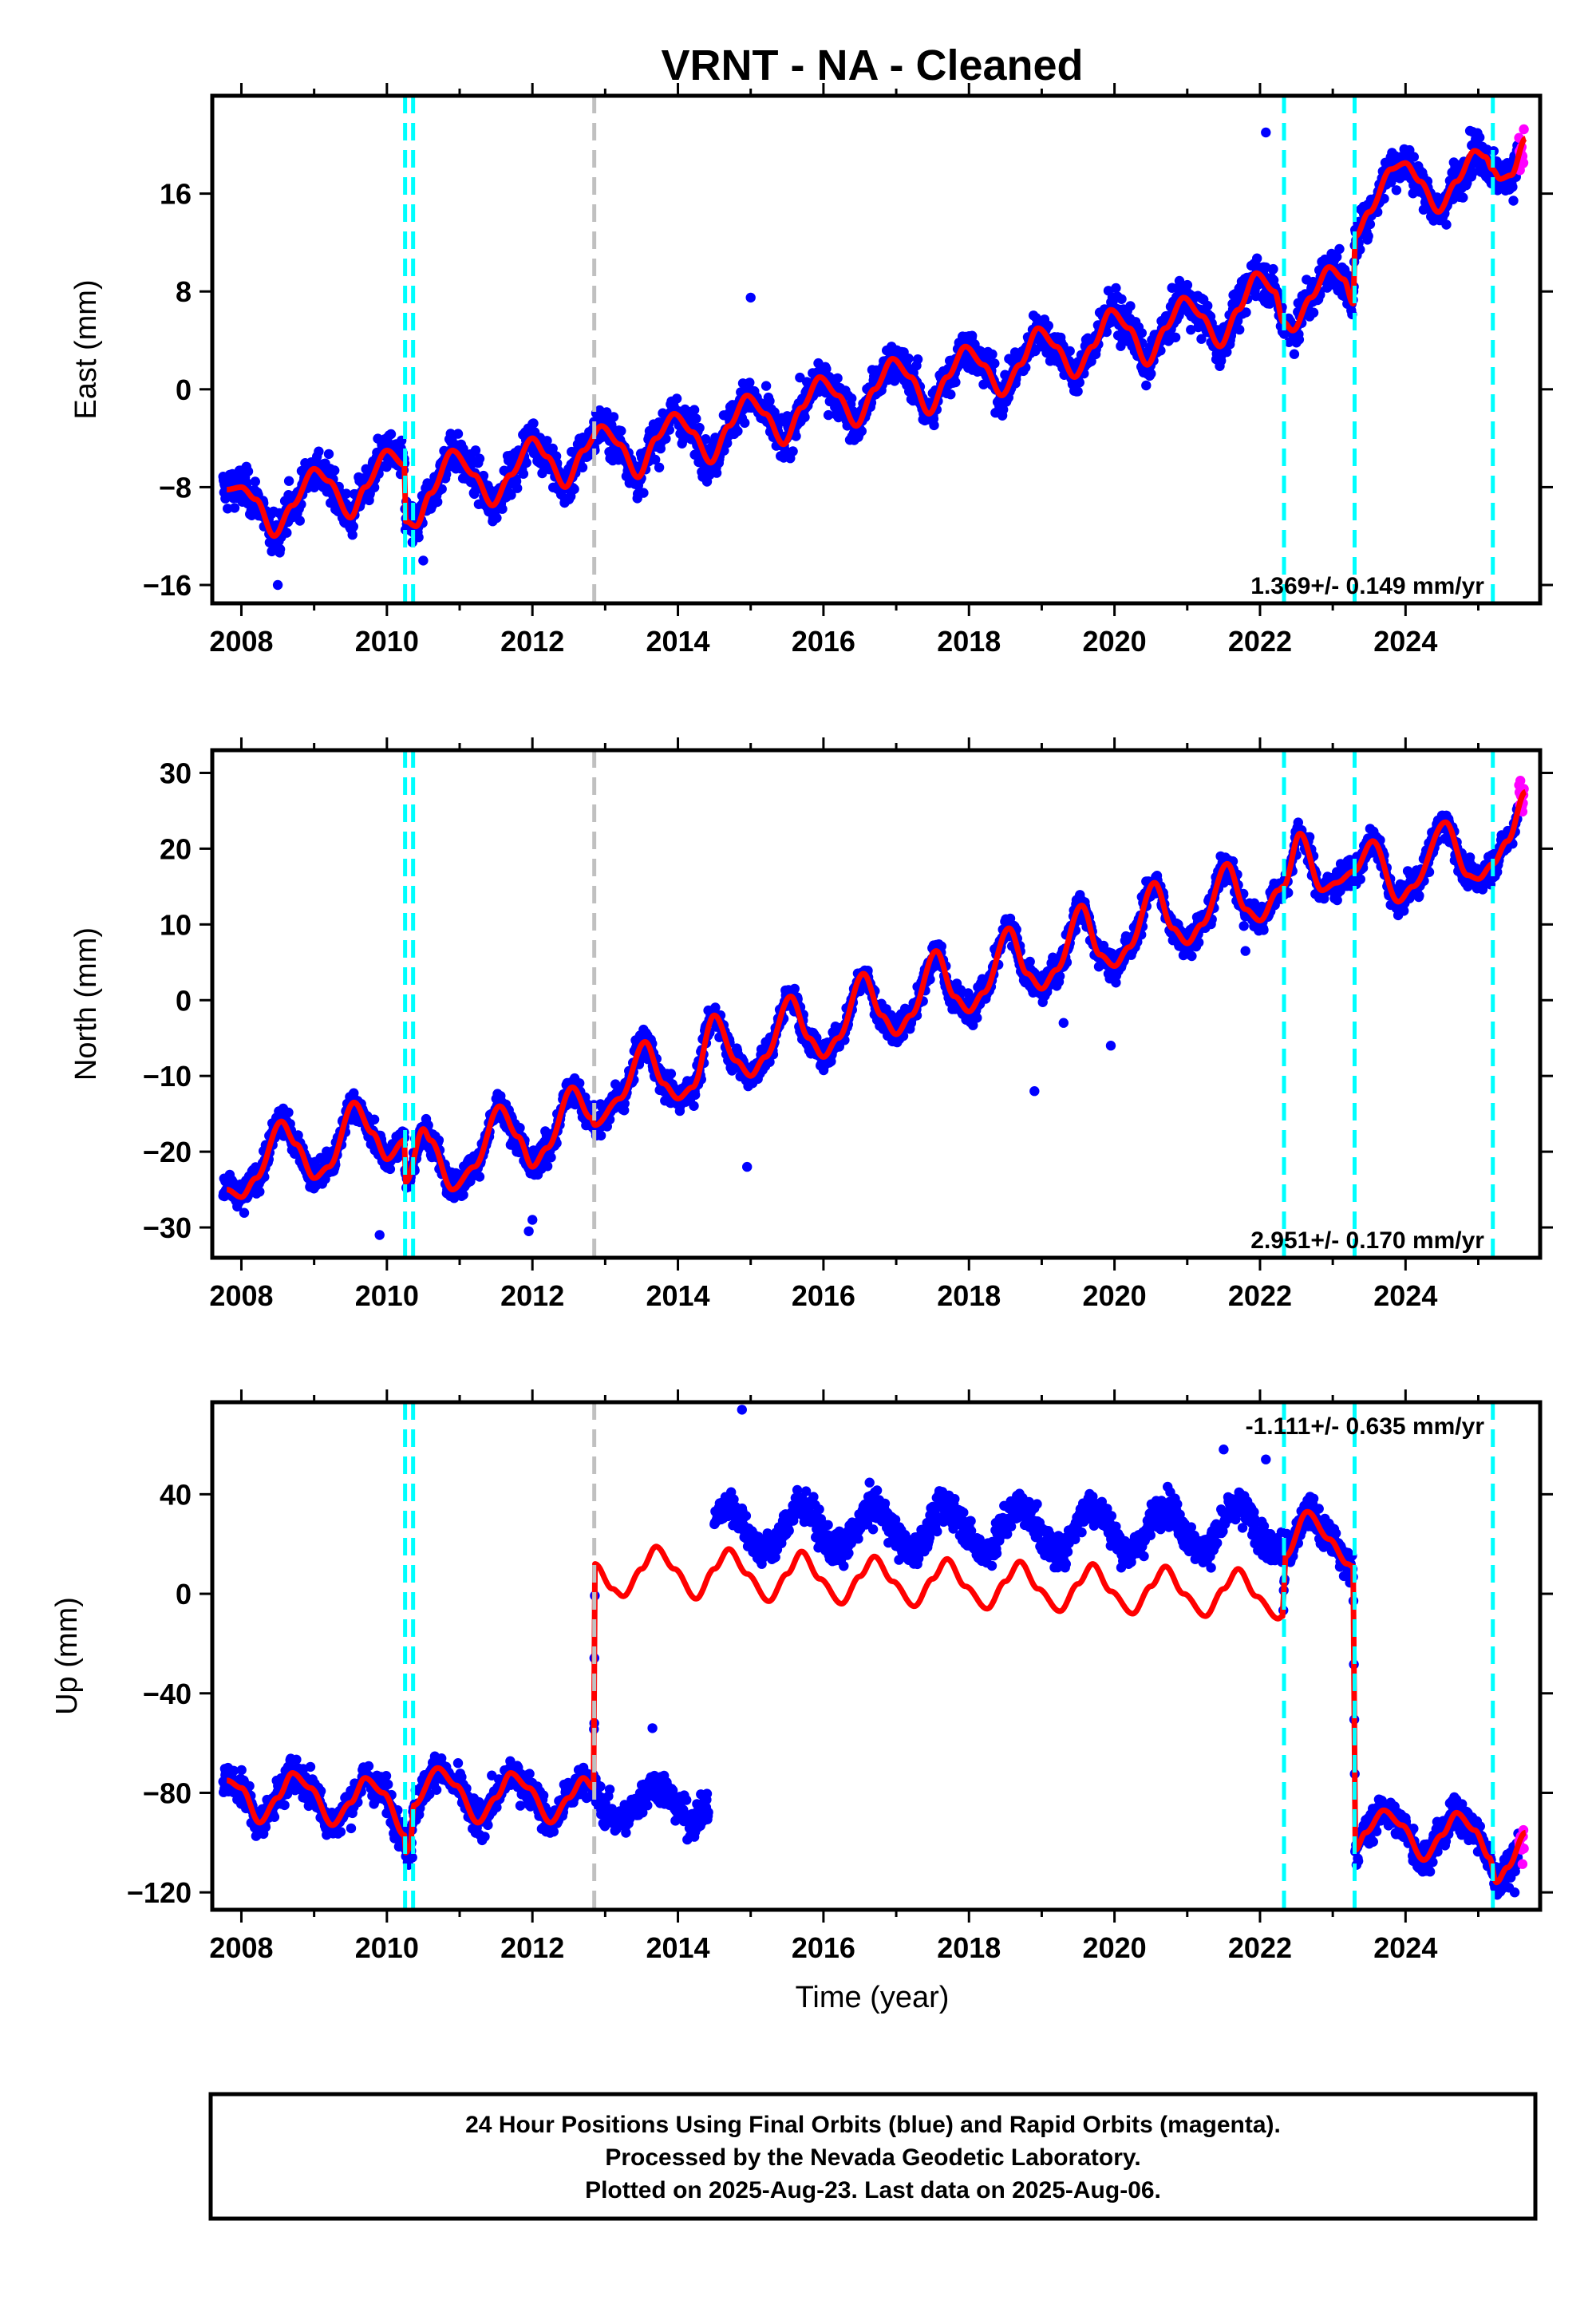 This screenshot has width=1596, height=2316. What do you see at coordinates (387, 641) in the screenshot?
I see `east-x-tick-label: 2010` at bounding box center [387, 641].